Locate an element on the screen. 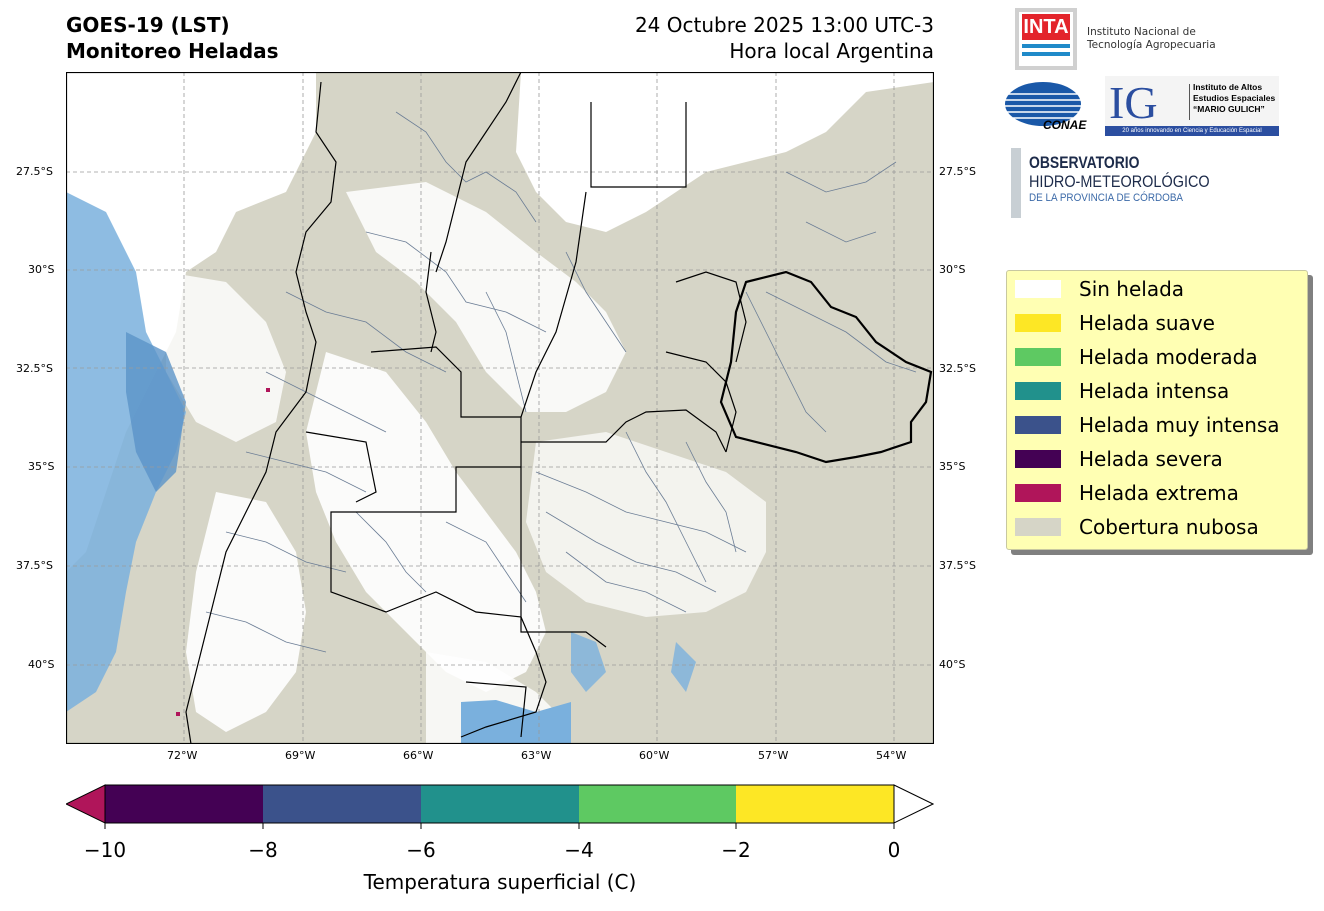 This screenshot has width=1324, height=911. legend-item-helada-extrema: Helada extrema is located at coordinates (1127, 493).